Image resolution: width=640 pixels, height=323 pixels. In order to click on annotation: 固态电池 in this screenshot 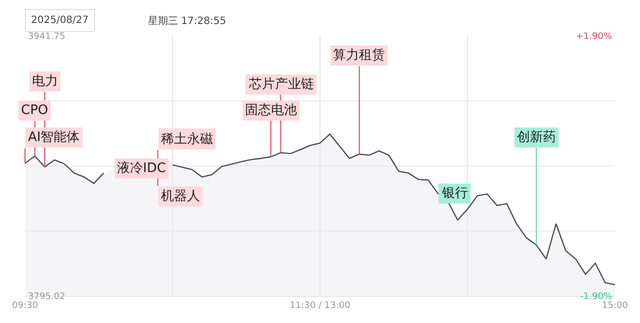, I will do `click(271, 110)`.